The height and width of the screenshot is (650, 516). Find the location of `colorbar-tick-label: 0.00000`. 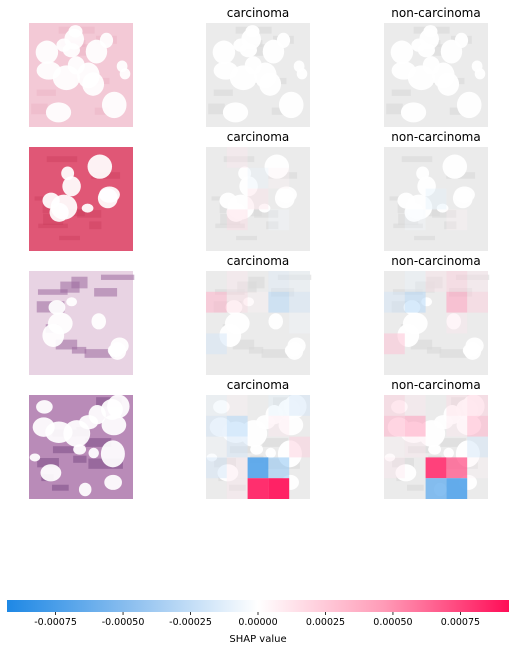

colorbar-tick-label: 0.00000 is located at coordinates (257, 622).